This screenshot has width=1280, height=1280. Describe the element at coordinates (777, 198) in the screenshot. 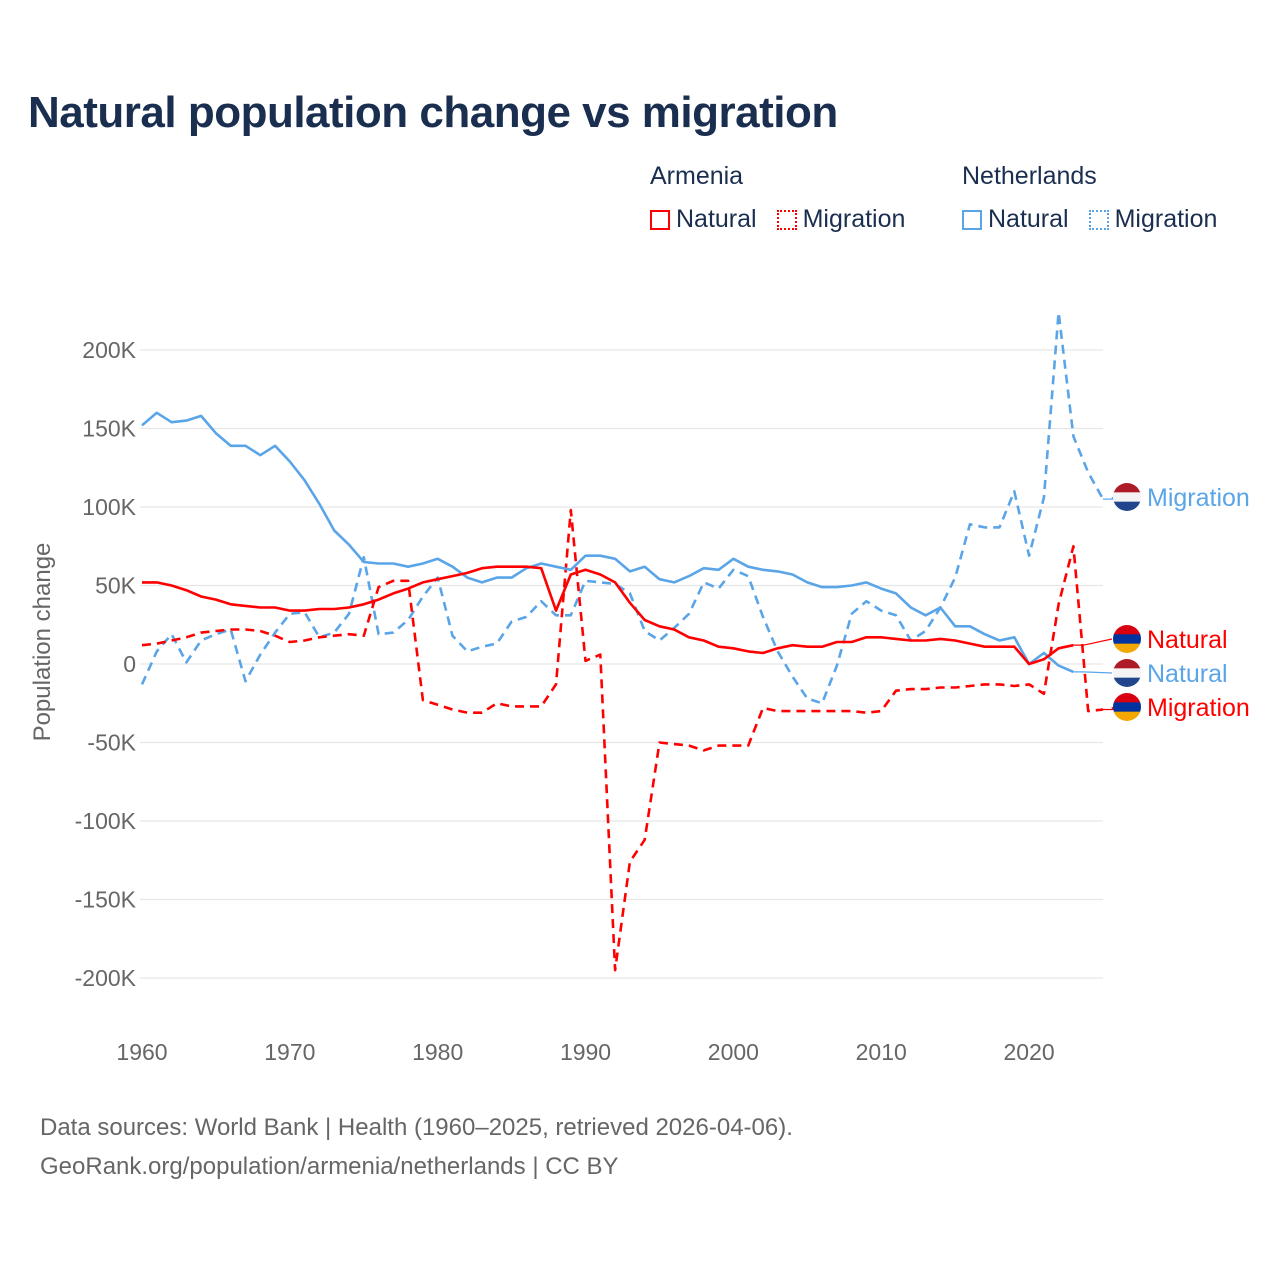

I see `legend-group-armenia: Armenia Natural Migration` at that location.